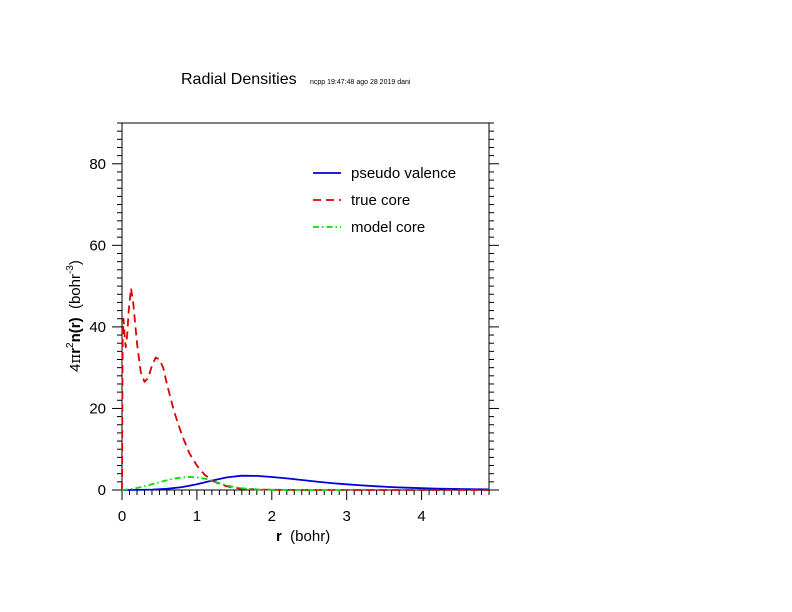  Describe the element at coordinates (102, 490) in the screenshot. I see `y-tick-label: 0` at that location.